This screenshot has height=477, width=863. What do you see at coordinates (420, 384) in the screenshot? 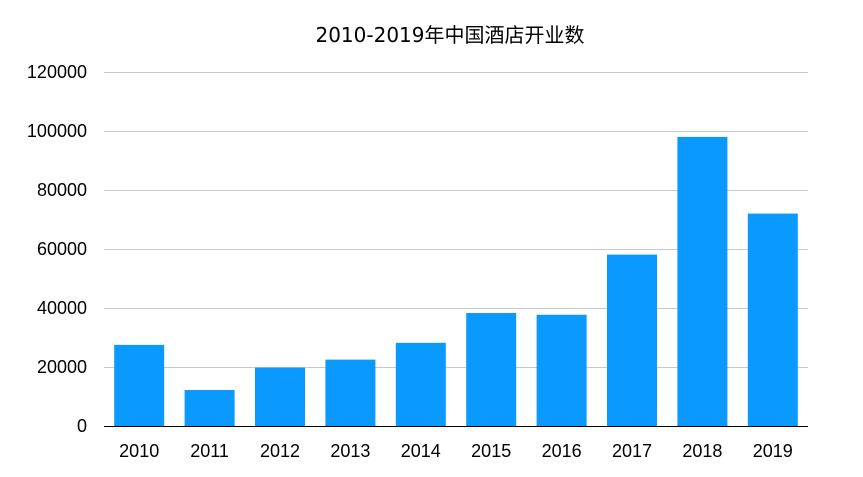
I see `bar-2014` at bounding box center [420, 384].